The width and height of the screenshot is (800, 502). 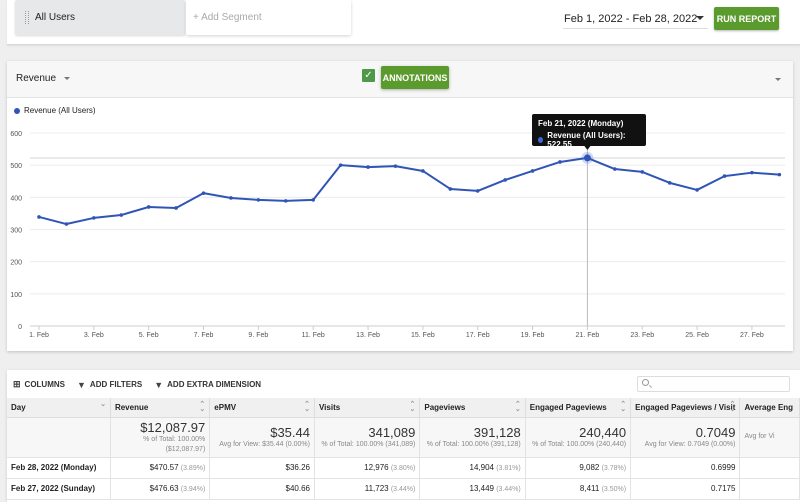 I want to click on metric-select: Revenue, so click(x=43, y=78).